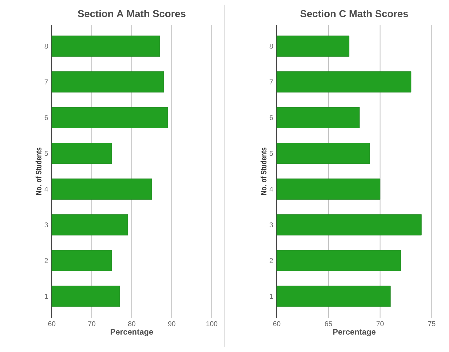 This screenshot has height=352, width=449. What do you see at coordinates (132, 14) in the screenshot?
I see `chart-title: Section A Math Scores` at bounding box center [132, 14].